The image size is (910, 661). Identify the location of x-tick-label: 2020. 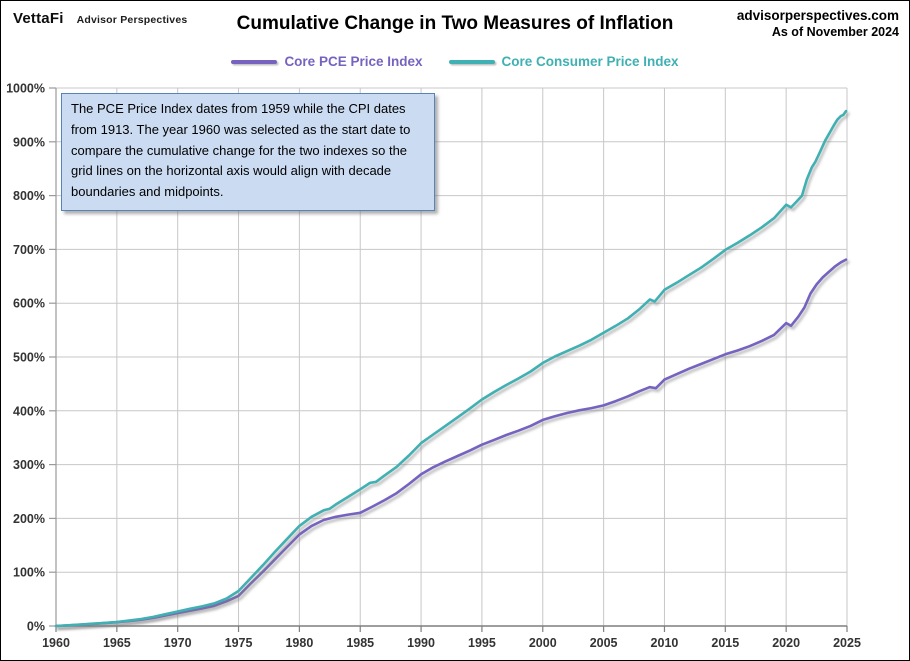
(786, 643).